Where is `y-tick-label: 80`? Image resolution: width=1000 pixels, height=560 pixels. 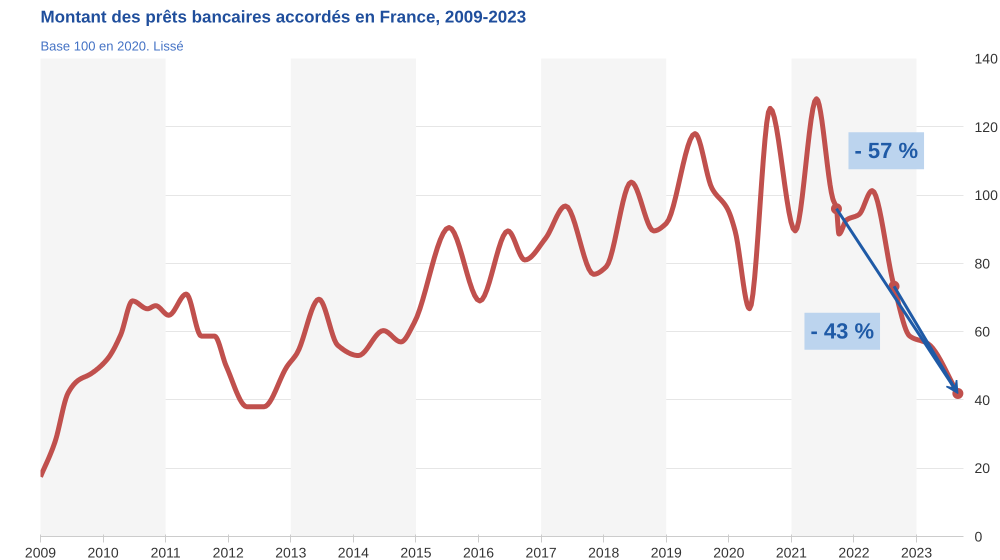 y-tick-label: 80 is located at coordinates (982, 263).